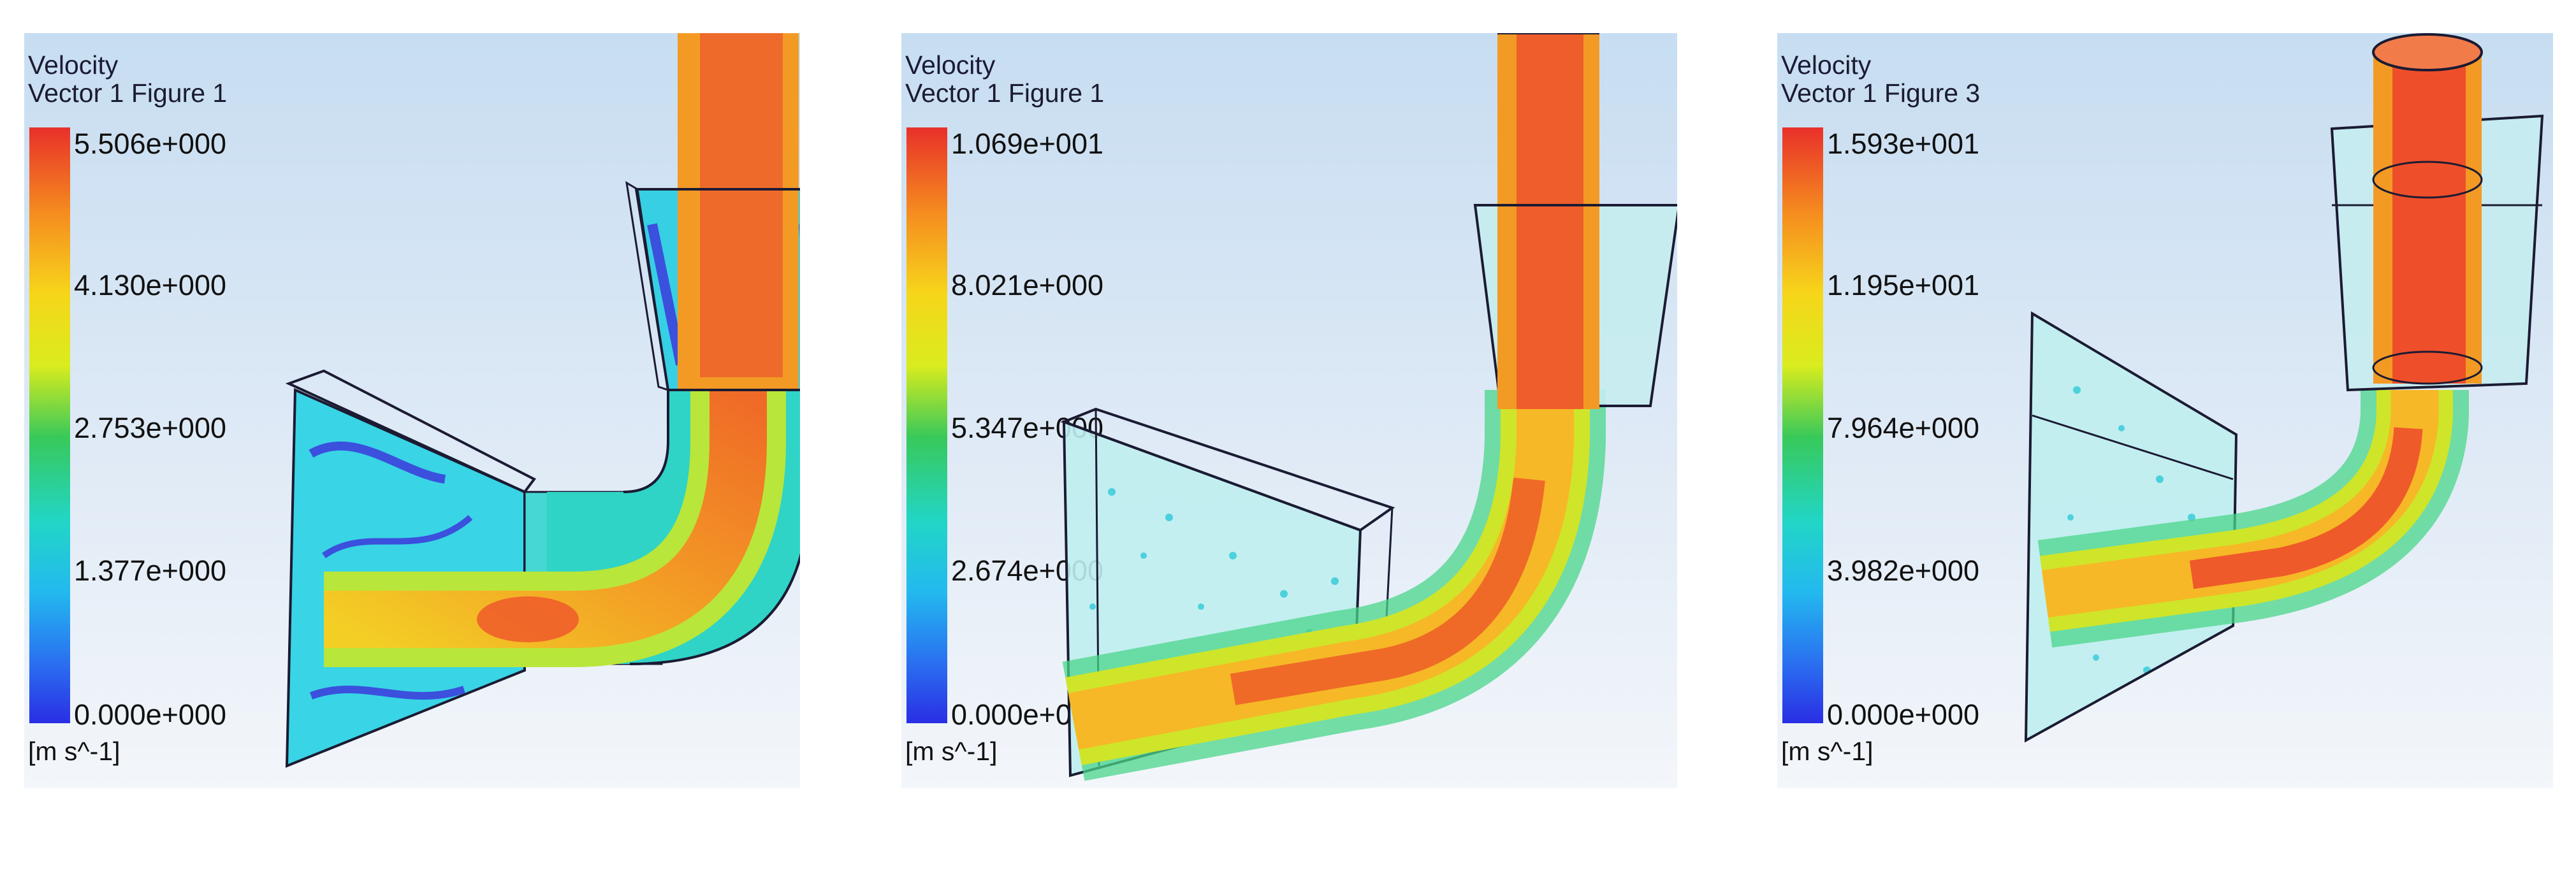  What do you see at coordinates (150, 428) in the screenshot?
I see `legend-tick-2: 2.753e+000` at bounding box center [150, 428].